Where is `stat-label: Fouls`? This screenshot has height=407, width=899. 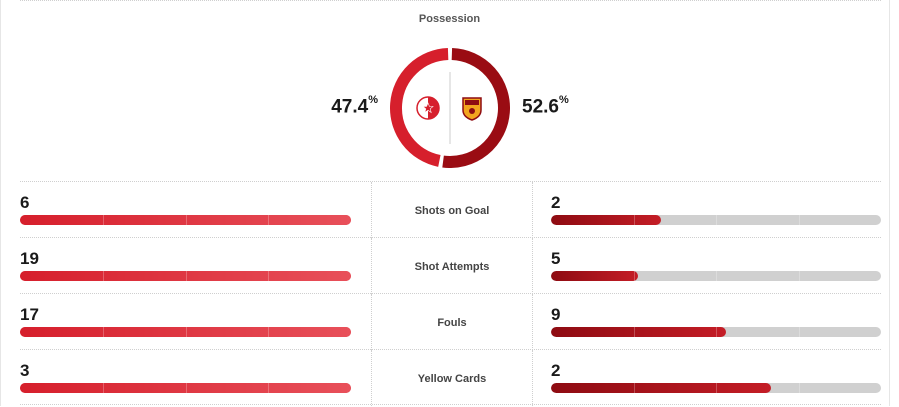 stat-label: Fouls is located at coordinates (452, 323).